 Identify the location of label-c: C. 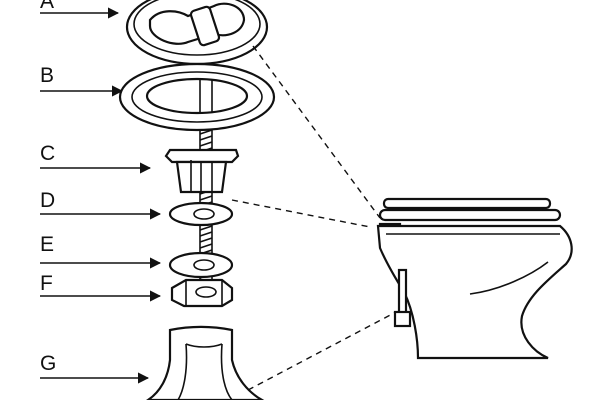
(96, 158).